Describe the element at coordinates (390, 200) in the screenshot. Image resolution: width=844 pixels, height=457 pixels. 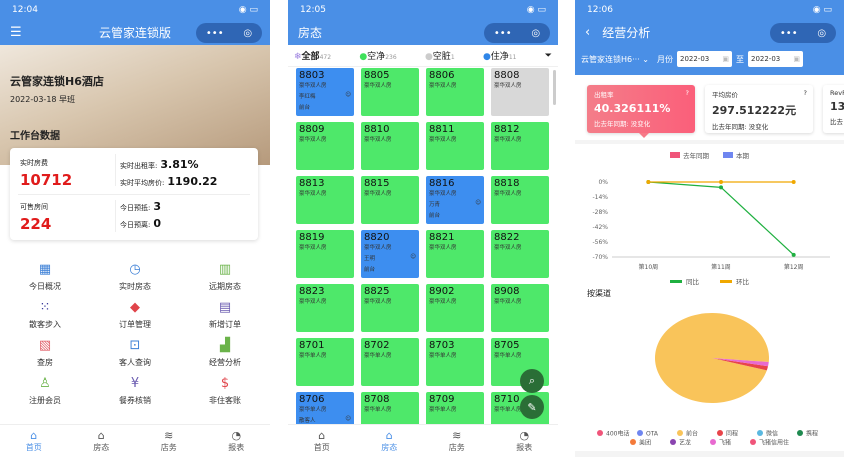
I see `room-card: 8815 豪华双人房` at that location.